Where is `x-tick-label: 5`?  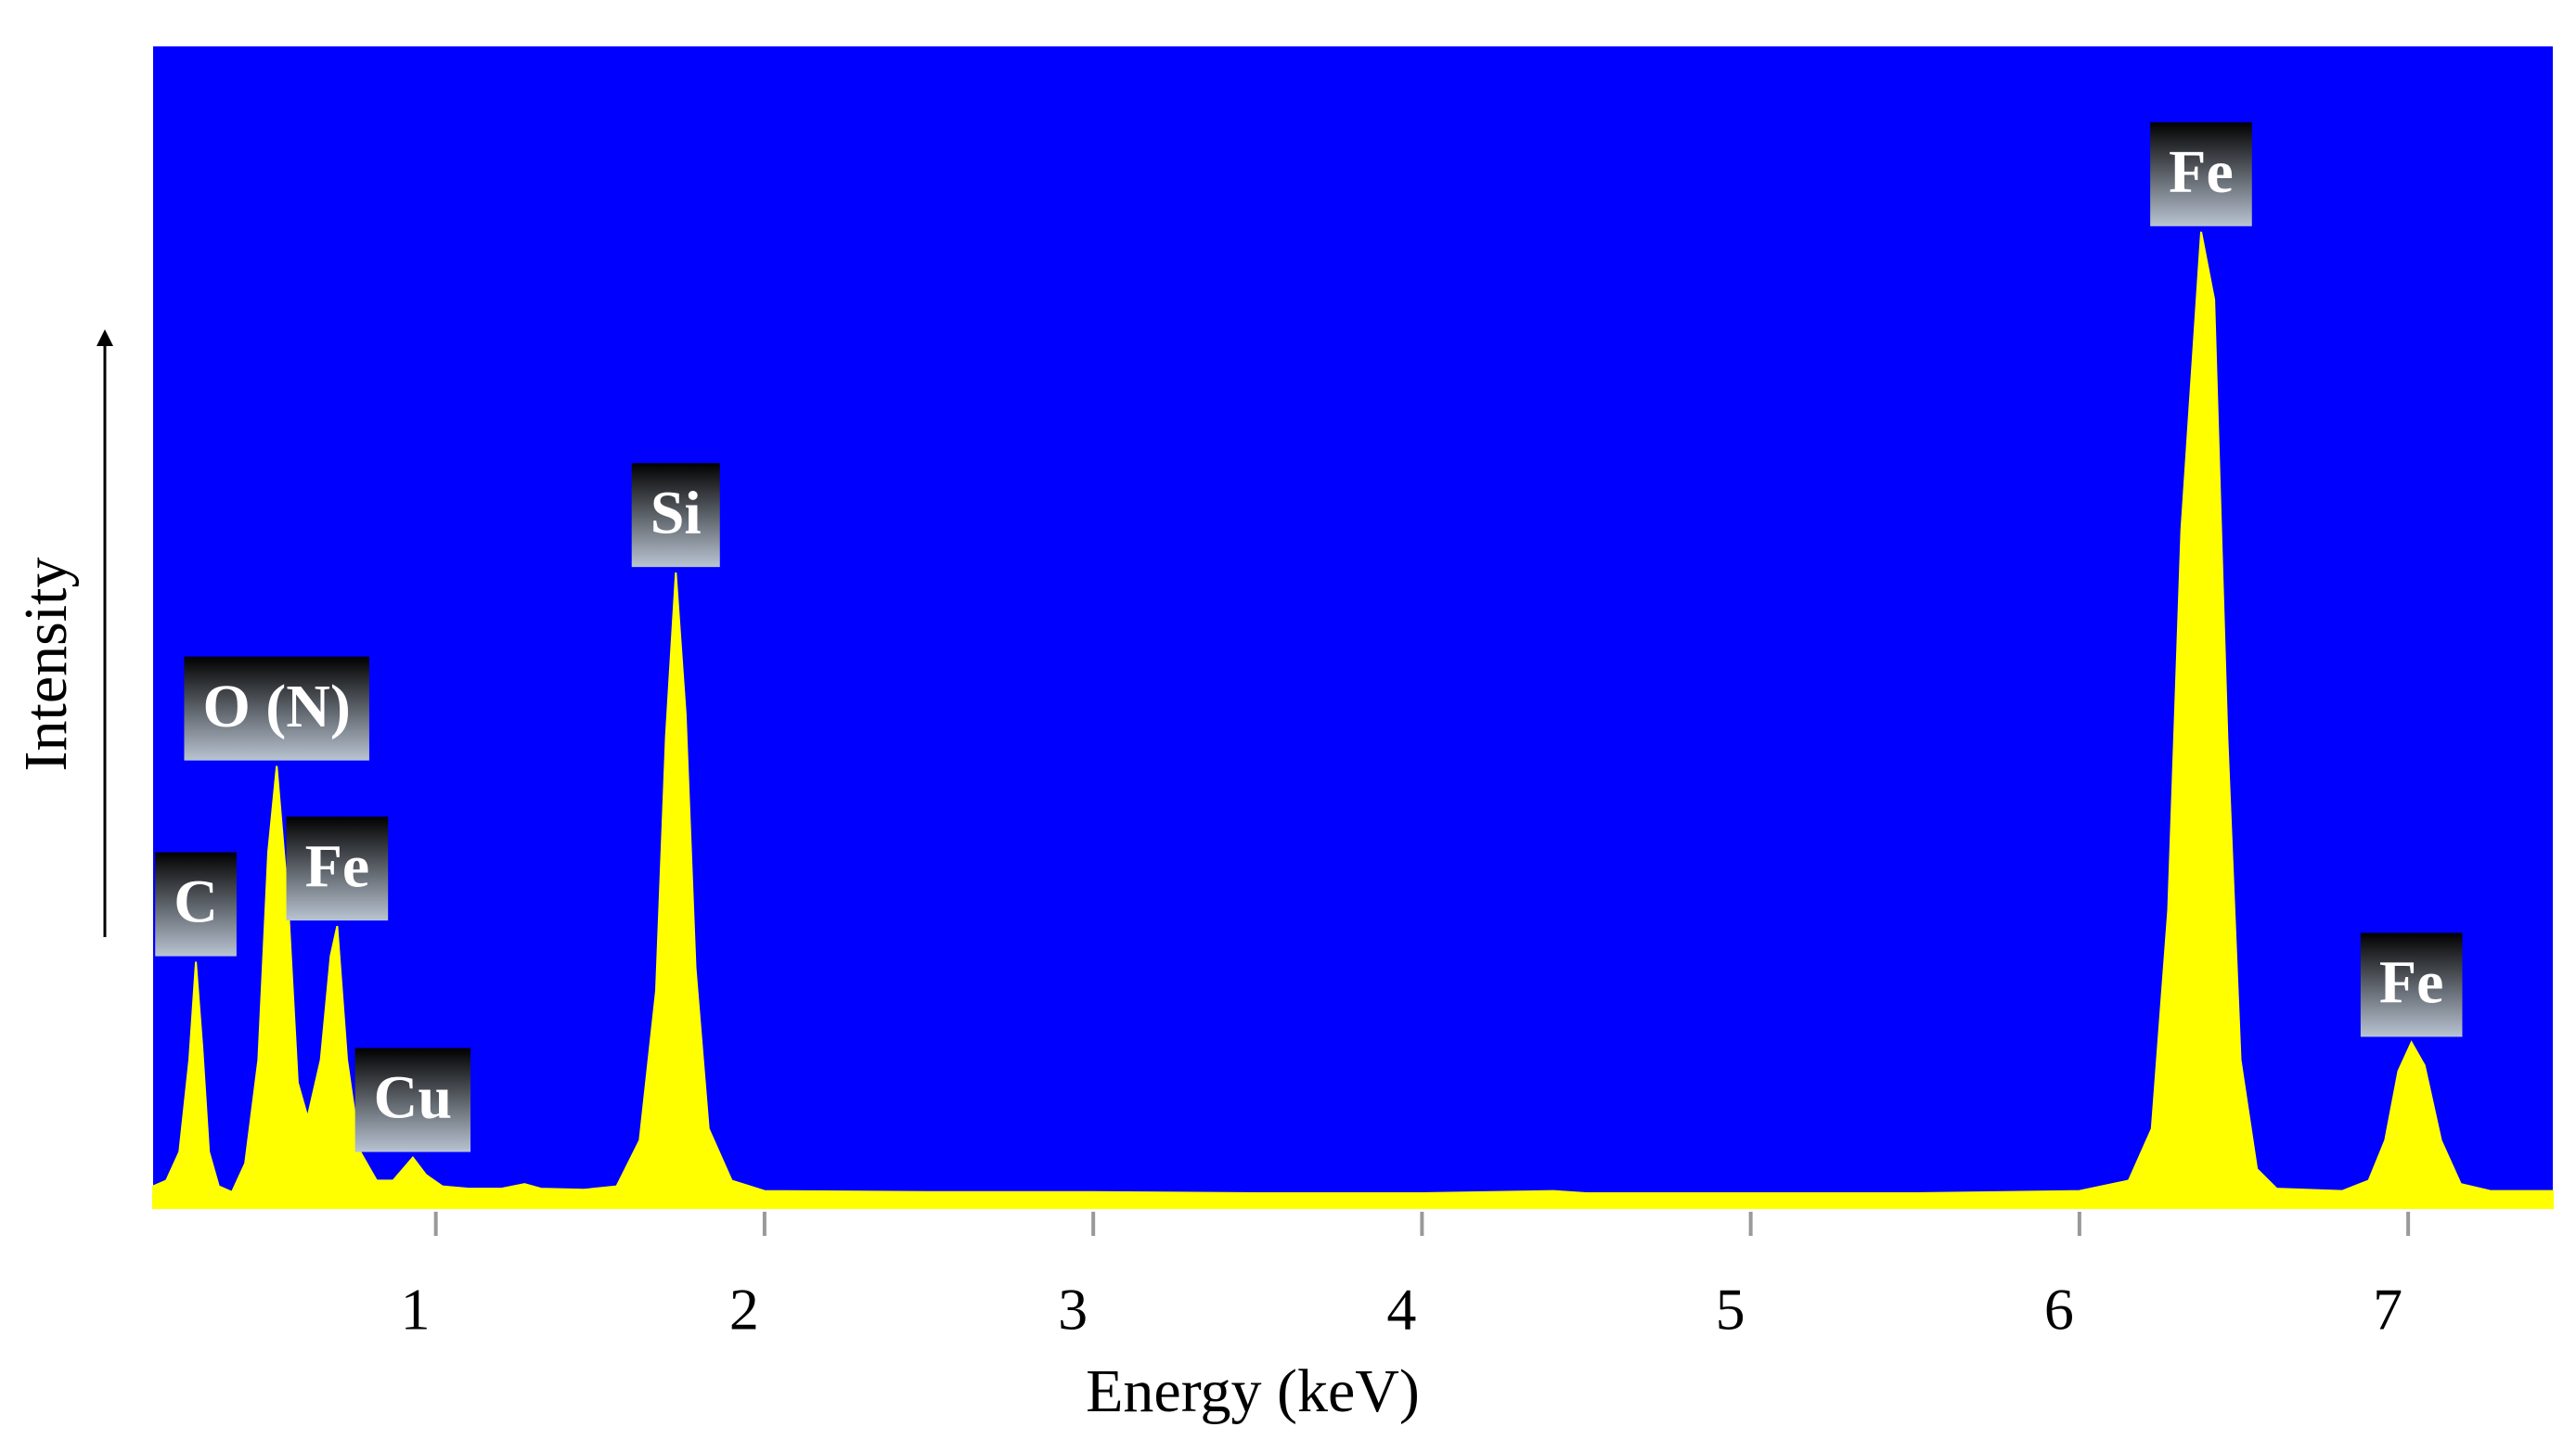
x-tick-label: 5 is located at coordinates (1731, 1310).